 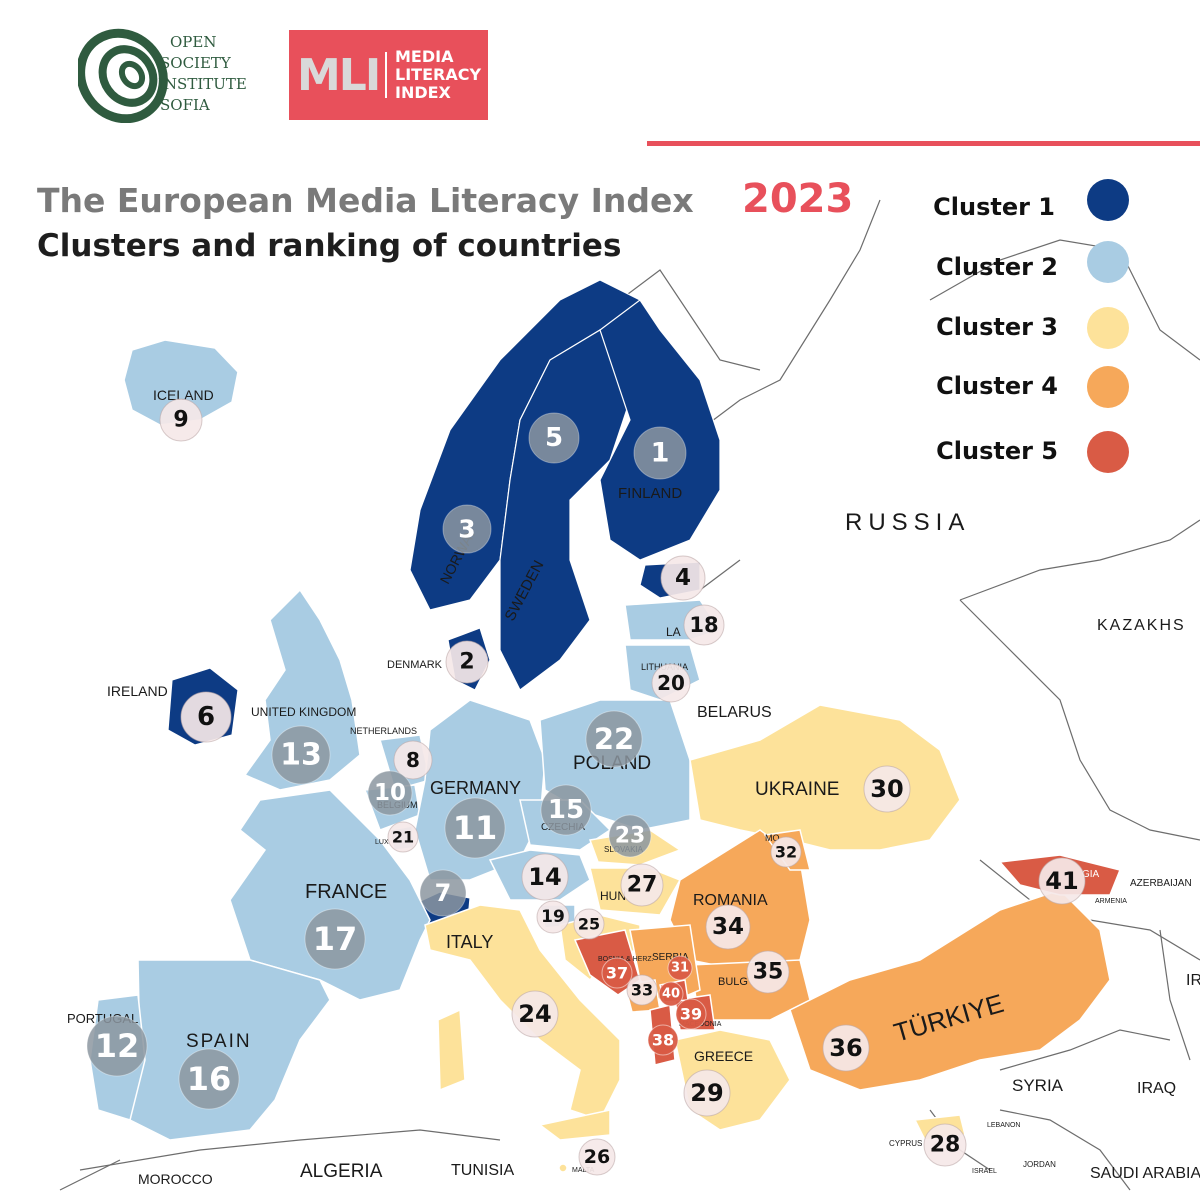 What do you see at coordinates (613, 896) in the screenshot?
I see `label-hungary: HUN` at bounding box center [613, 896].